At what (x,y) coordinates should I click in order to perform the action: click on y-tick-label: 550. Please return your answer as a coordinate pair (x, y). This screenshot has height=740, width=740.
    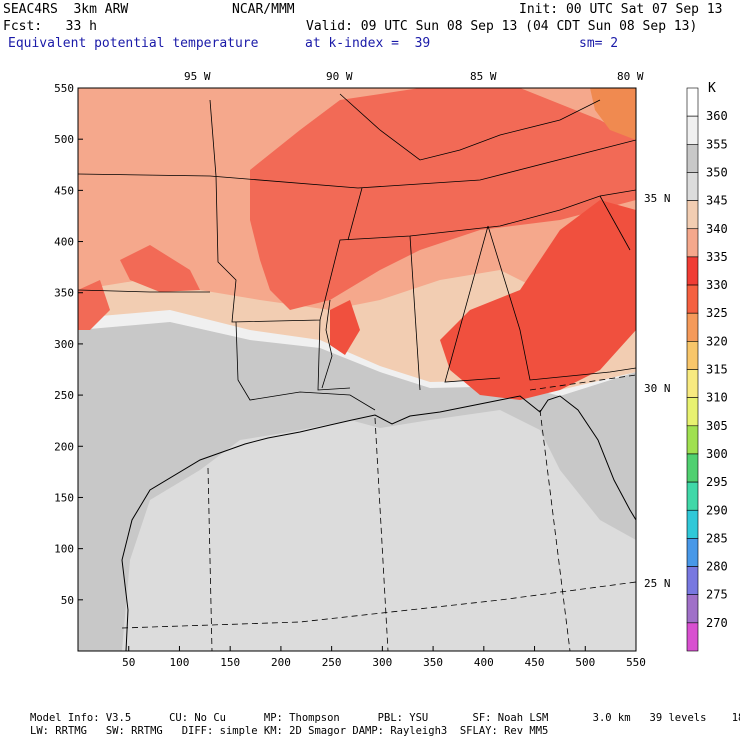
    Looking at the image, I should click on (64, 88).